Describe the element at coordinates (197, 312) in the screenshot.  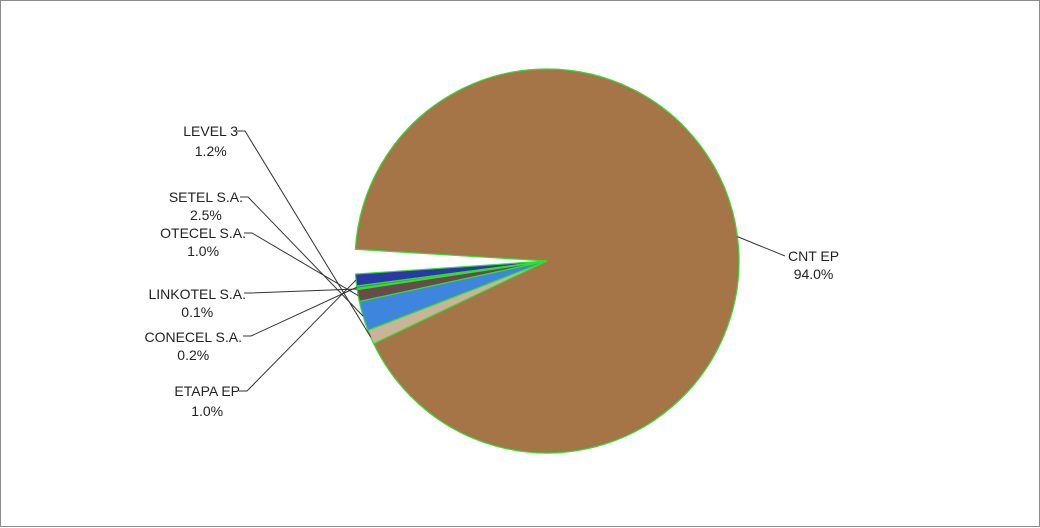
I see `slice-value-linkotel-s-a: 0.1%` at that location.